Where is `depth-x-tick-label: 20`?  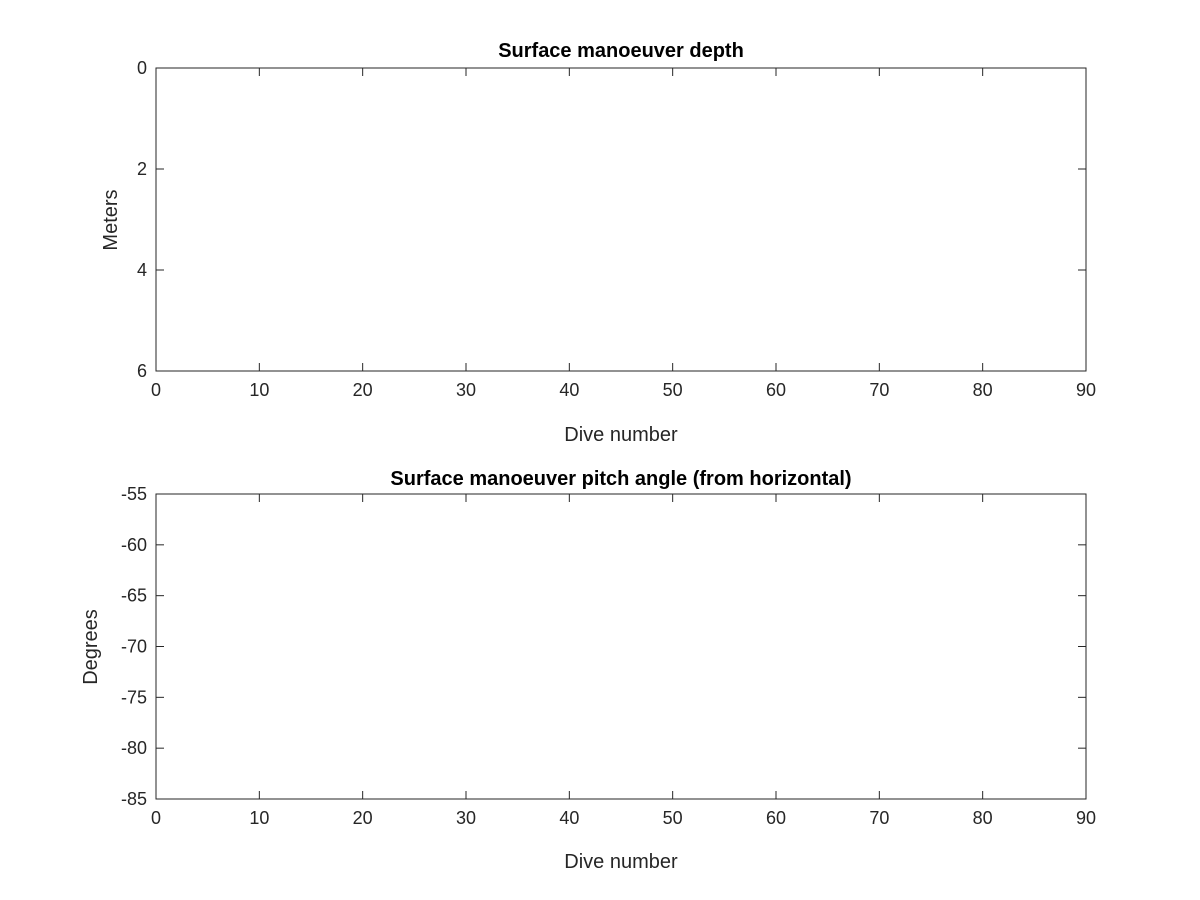 depth-x-tick-label: 20 is located at coordinates (363, 390).